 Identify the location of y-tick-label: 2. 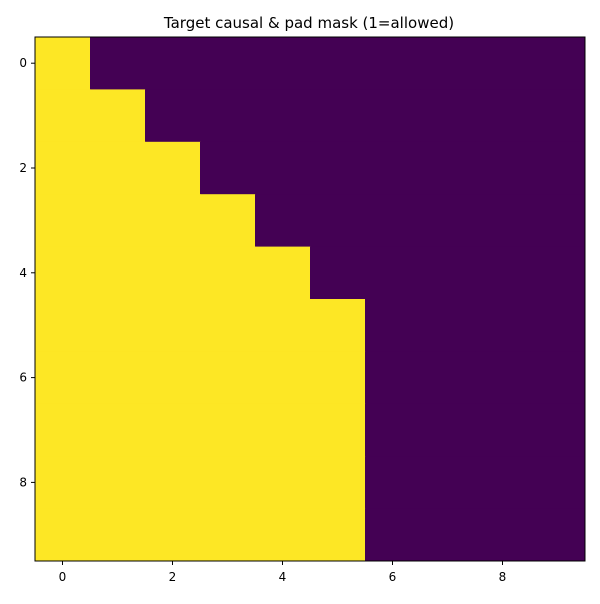
(23, 168).